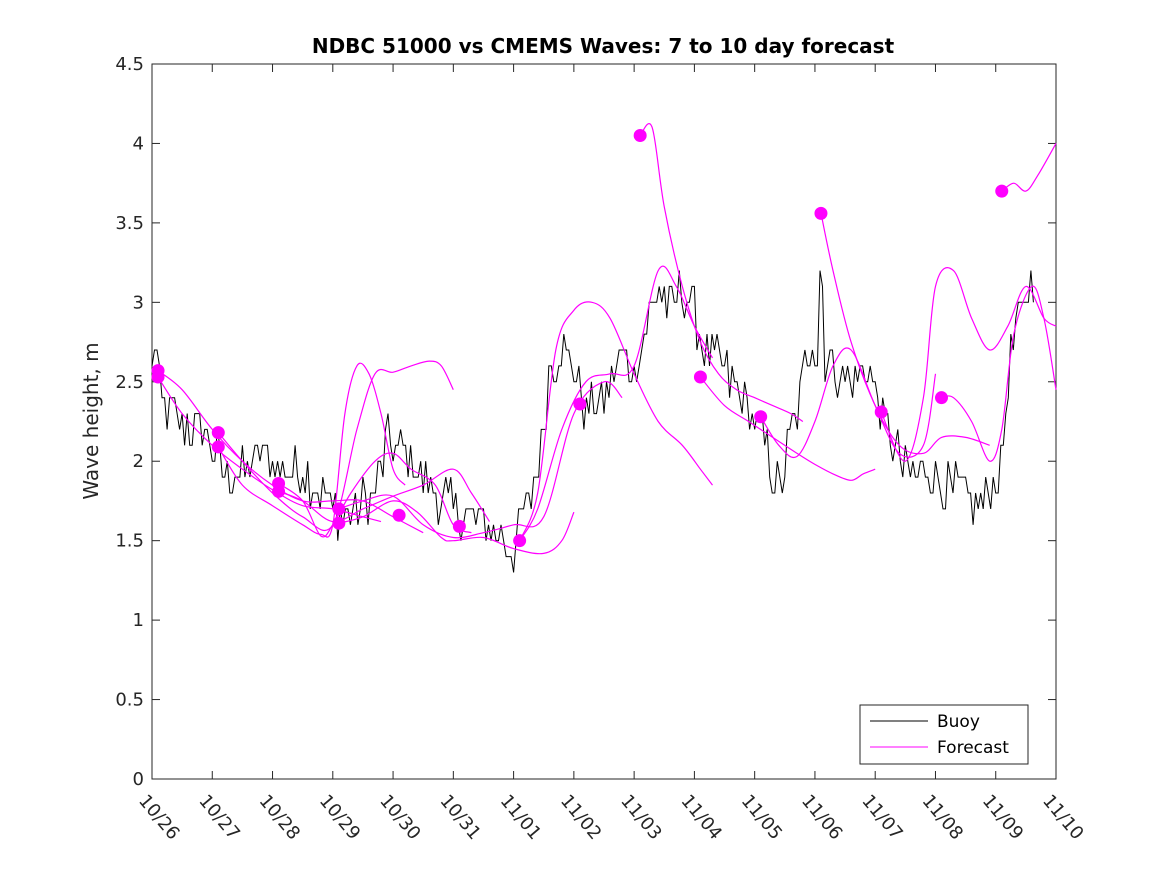  What do you see at coordinates (973, 748) in the screenshot?
I see `legend-forecast-label: Forecast` at bounding box center [973, 748].